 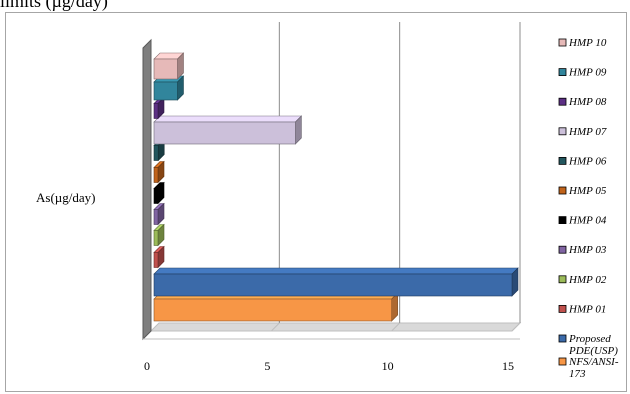 I want to click on legend-item: HMP 06, so click(x=582, y=161).